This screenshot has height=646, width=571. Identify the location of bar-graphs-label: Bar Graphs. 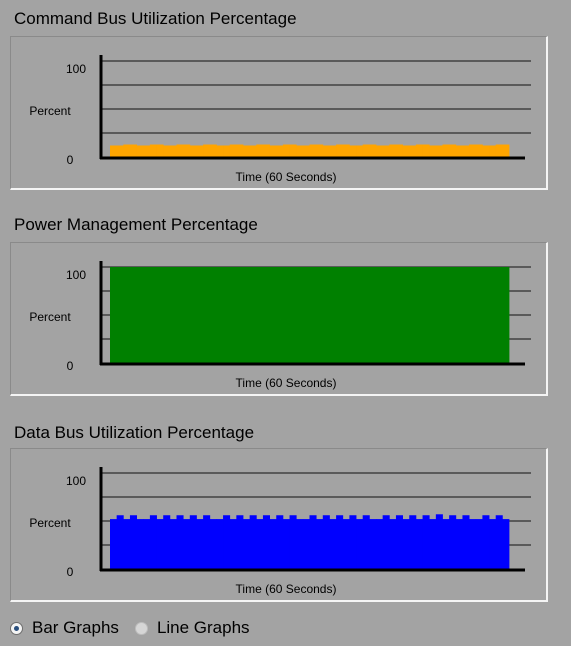
(75, 627).